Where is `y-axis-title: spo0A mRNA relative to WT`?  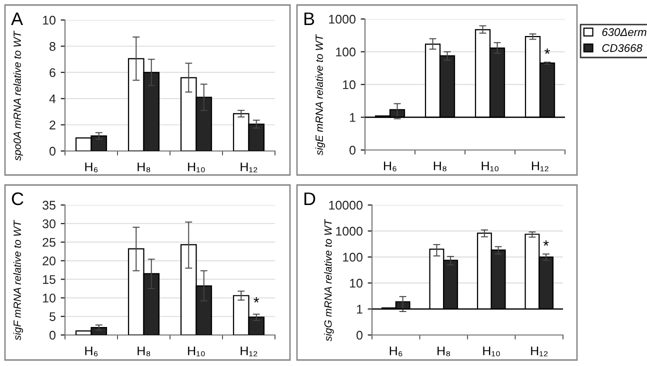
y-axis-title: spo0A mRNA relative to WT is located at coordinates (18, 95).